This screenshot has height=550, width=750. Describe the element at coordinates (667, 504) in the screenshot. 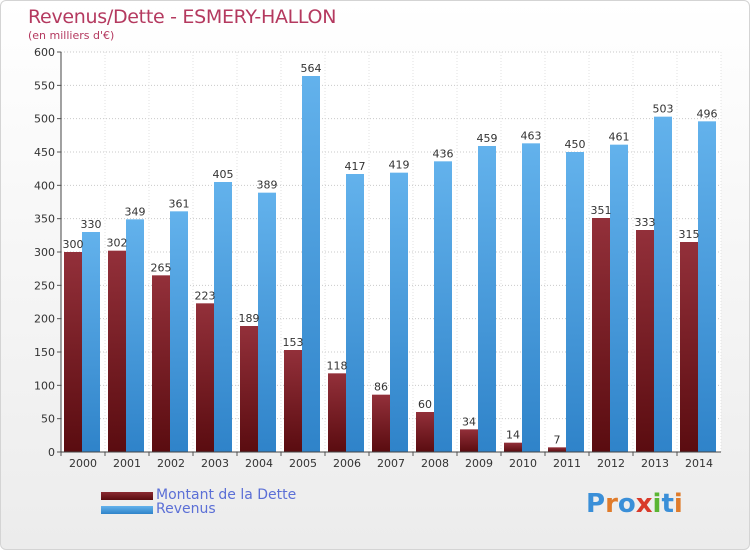

I see `logo-letter: t` at that location.